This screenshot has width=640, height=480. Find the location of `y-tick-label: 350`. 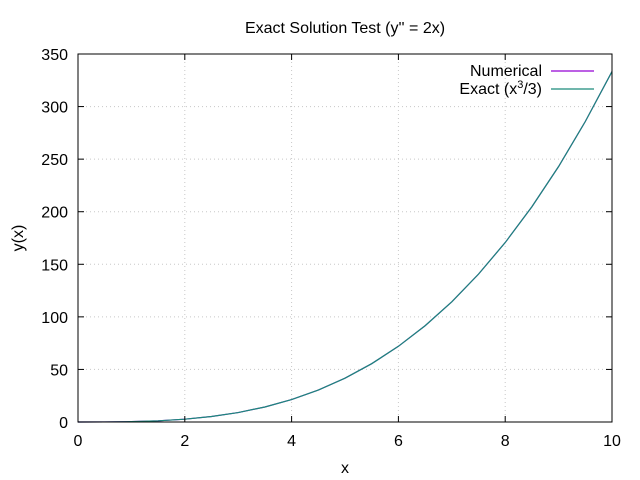

y-tick-label: 350 is located at coordinates (54, 55).